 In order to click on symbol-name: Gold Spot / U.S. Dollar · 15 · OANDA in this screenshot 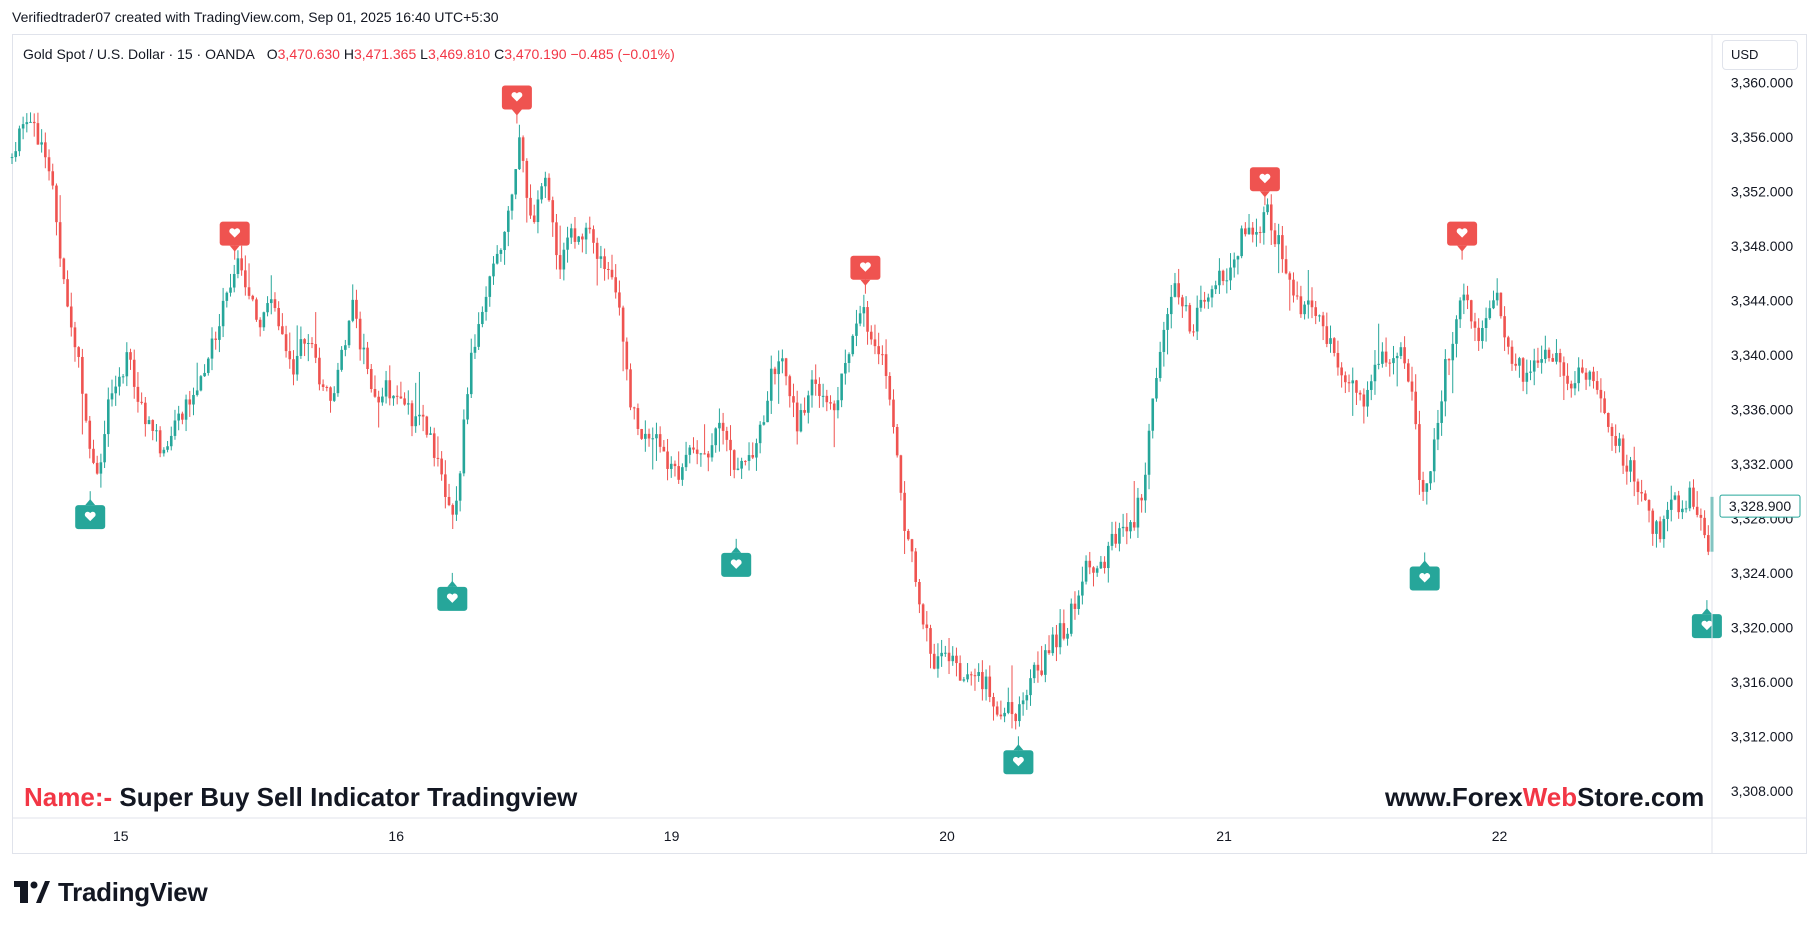, I will do `click(139, 54)`.